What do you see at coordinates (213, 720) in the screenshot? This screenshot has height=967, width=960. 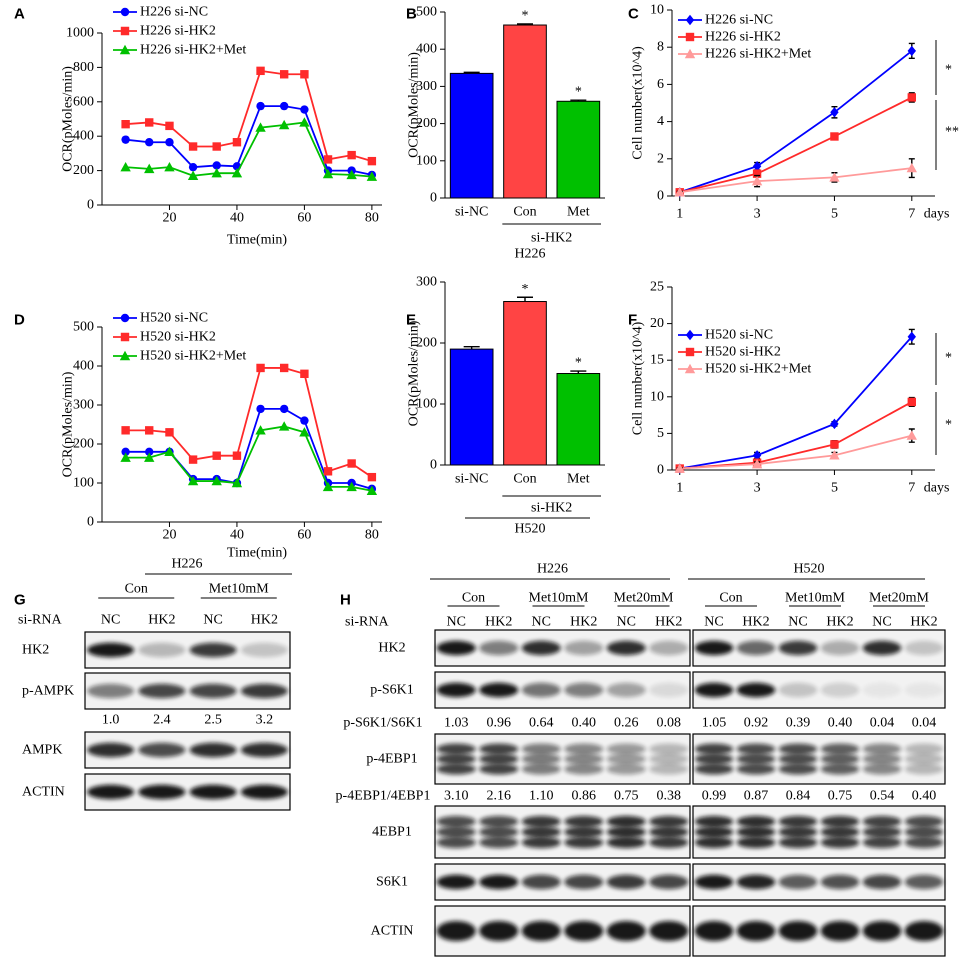 I see `ratio-value: 2.5` at bounding box center [213, 720].